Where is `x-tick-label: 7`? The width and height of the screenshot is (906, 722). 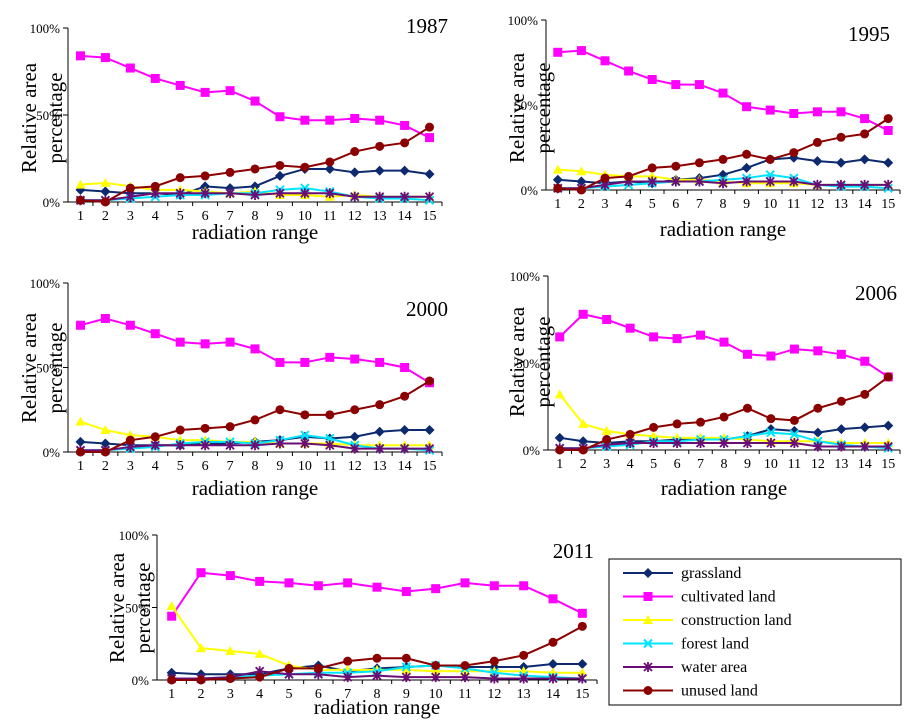 x-tick-label: 7 is located at coordinates (699, 204).